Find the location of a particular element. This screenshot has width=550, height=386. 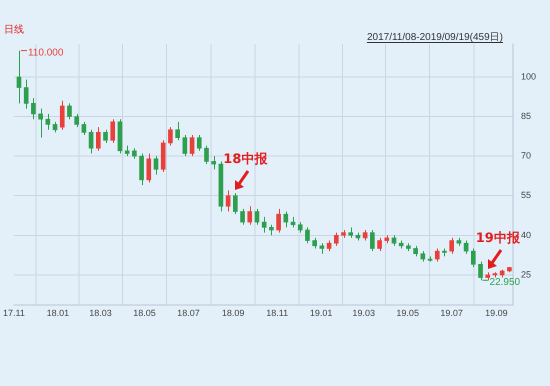

annotation: 18中报 is located at coordinates (245, 159).